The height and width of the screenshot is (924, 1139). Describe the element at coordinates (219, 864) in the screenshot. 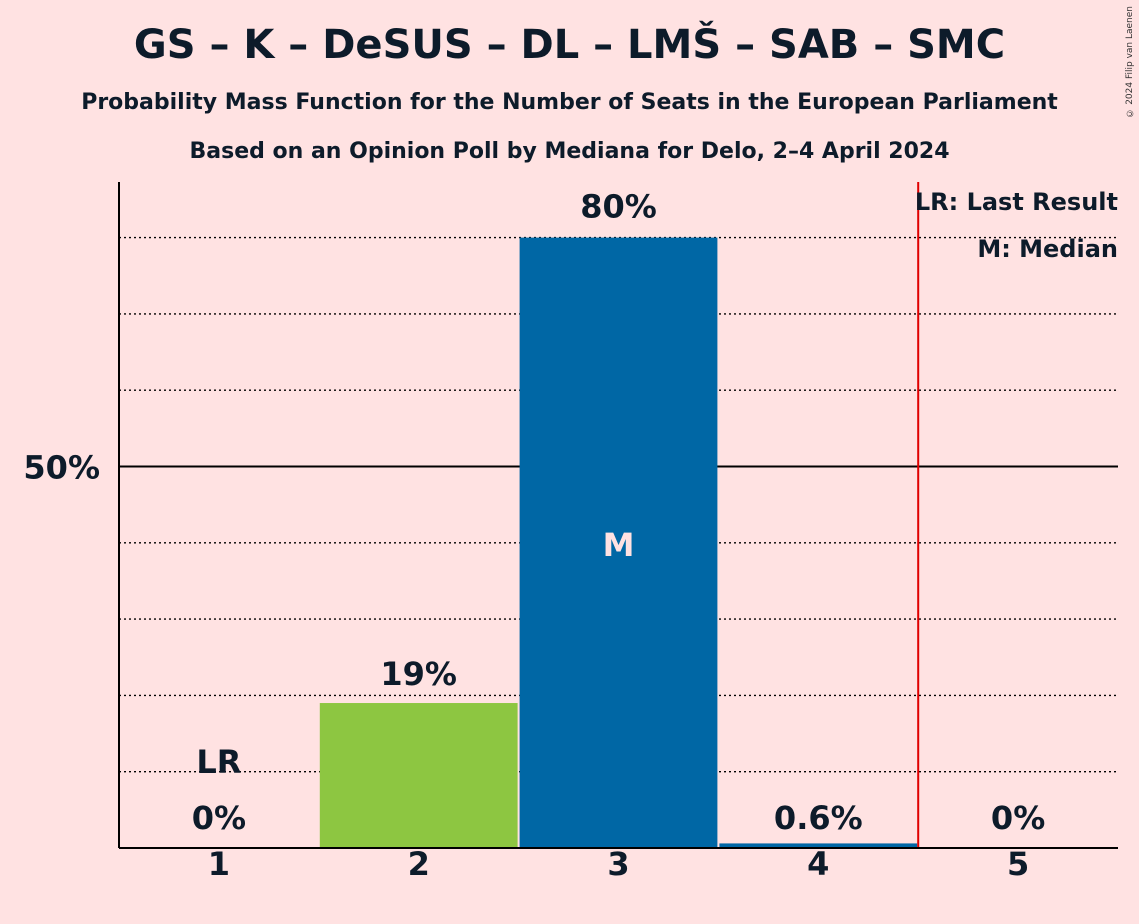

I see `x-tick-label-1: 1` at that location.